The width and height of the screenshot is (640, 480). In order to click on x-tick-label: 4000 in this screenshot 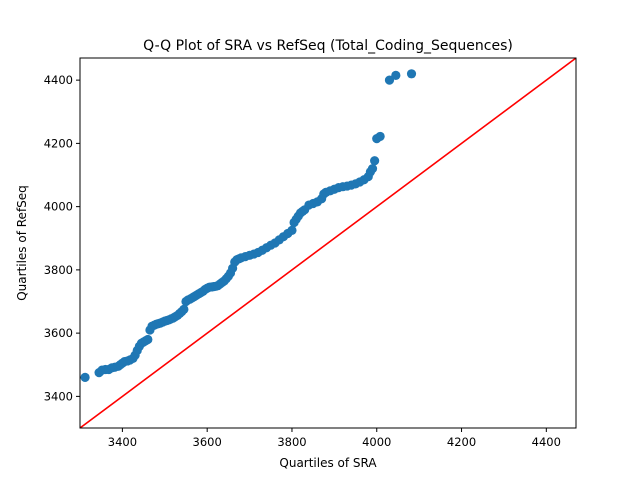, I will do `click(376, 442)`.